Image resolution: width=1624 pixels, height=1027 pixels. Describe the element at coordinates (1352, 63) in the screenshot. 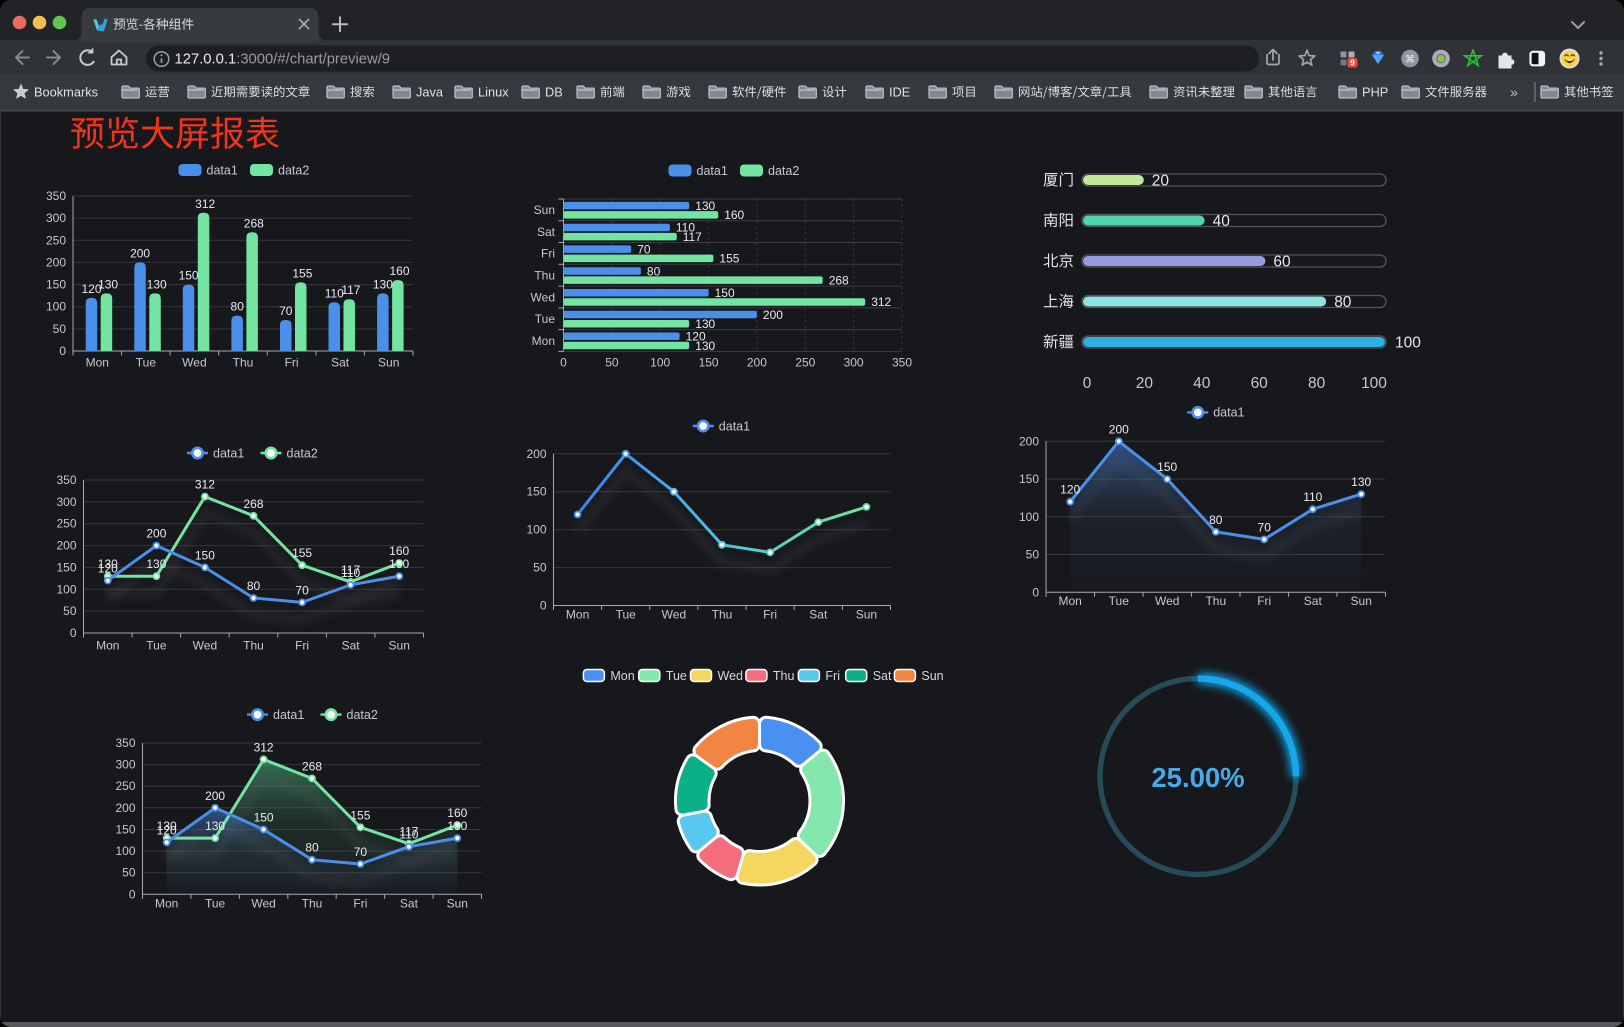

I see `svg-text: 9` at that location.